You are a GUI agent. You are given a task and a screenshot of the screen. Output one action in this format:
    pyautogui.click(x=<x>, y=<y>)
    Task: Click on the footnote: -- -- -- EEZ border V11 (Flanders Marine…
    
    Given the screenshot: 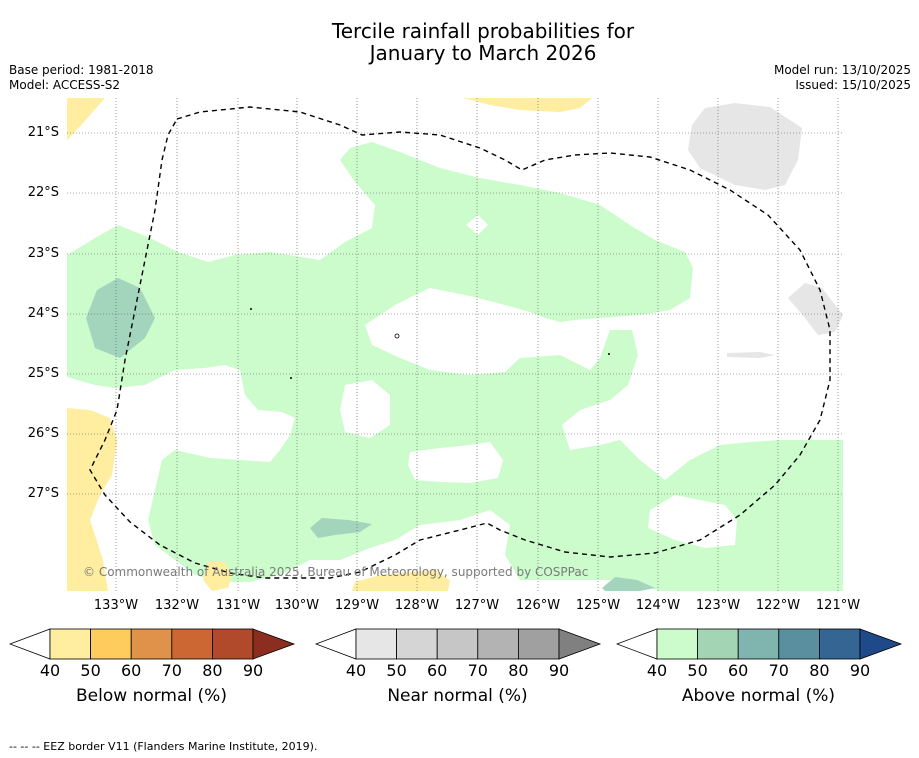 What is the action you would take?
    pyautogui.click(x=163, y=746)
    